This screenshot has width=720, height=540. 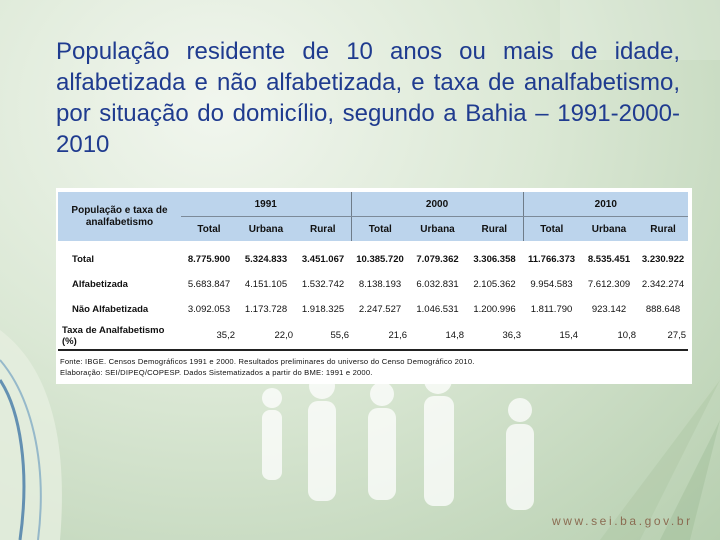 I want to click on table-cell: 3.451.067, so click(x=323, y=259).